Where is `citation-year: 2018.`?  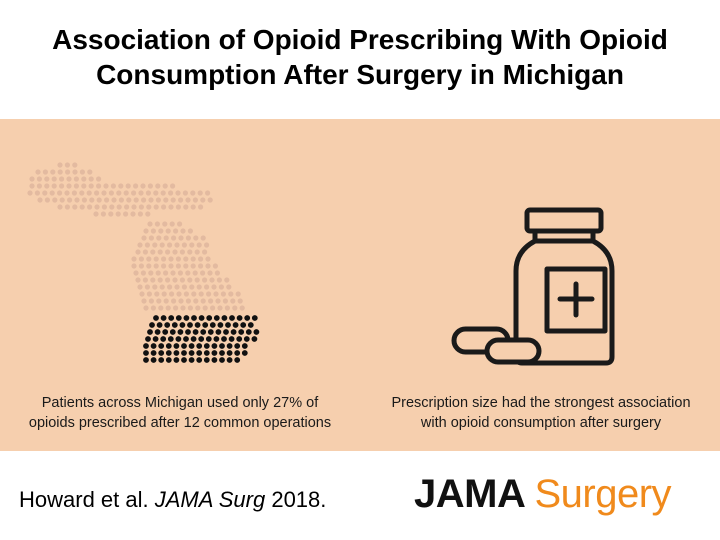 citation-year: 2018. is located at coordinates (299, 499).